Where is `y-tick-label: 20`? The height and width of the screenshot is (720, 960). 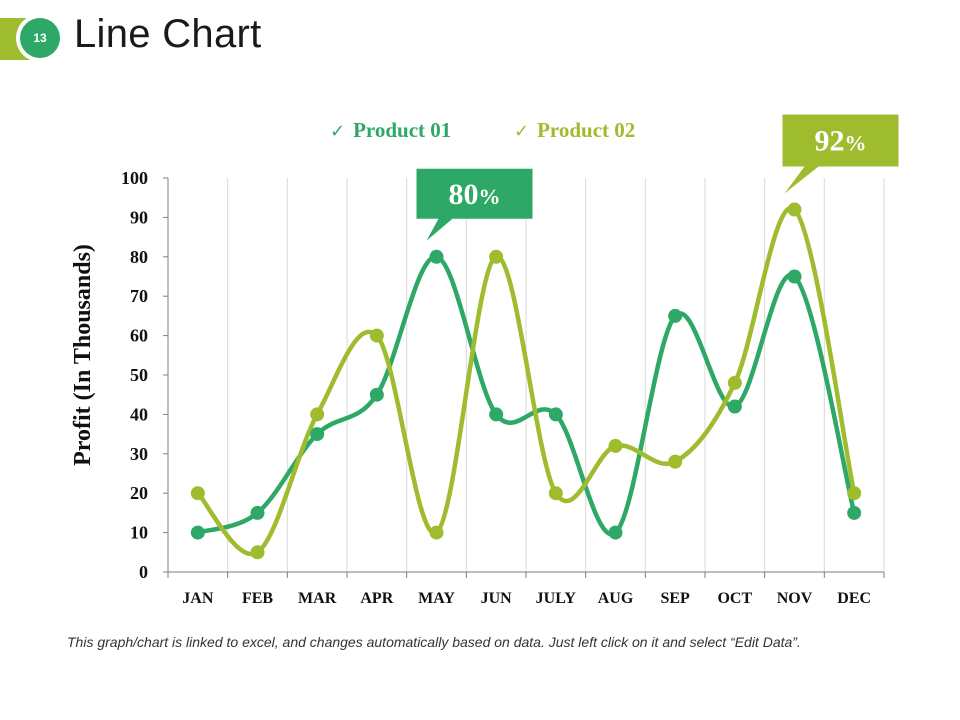 y-tick-label: 20 is located at coordinates (139, 493).